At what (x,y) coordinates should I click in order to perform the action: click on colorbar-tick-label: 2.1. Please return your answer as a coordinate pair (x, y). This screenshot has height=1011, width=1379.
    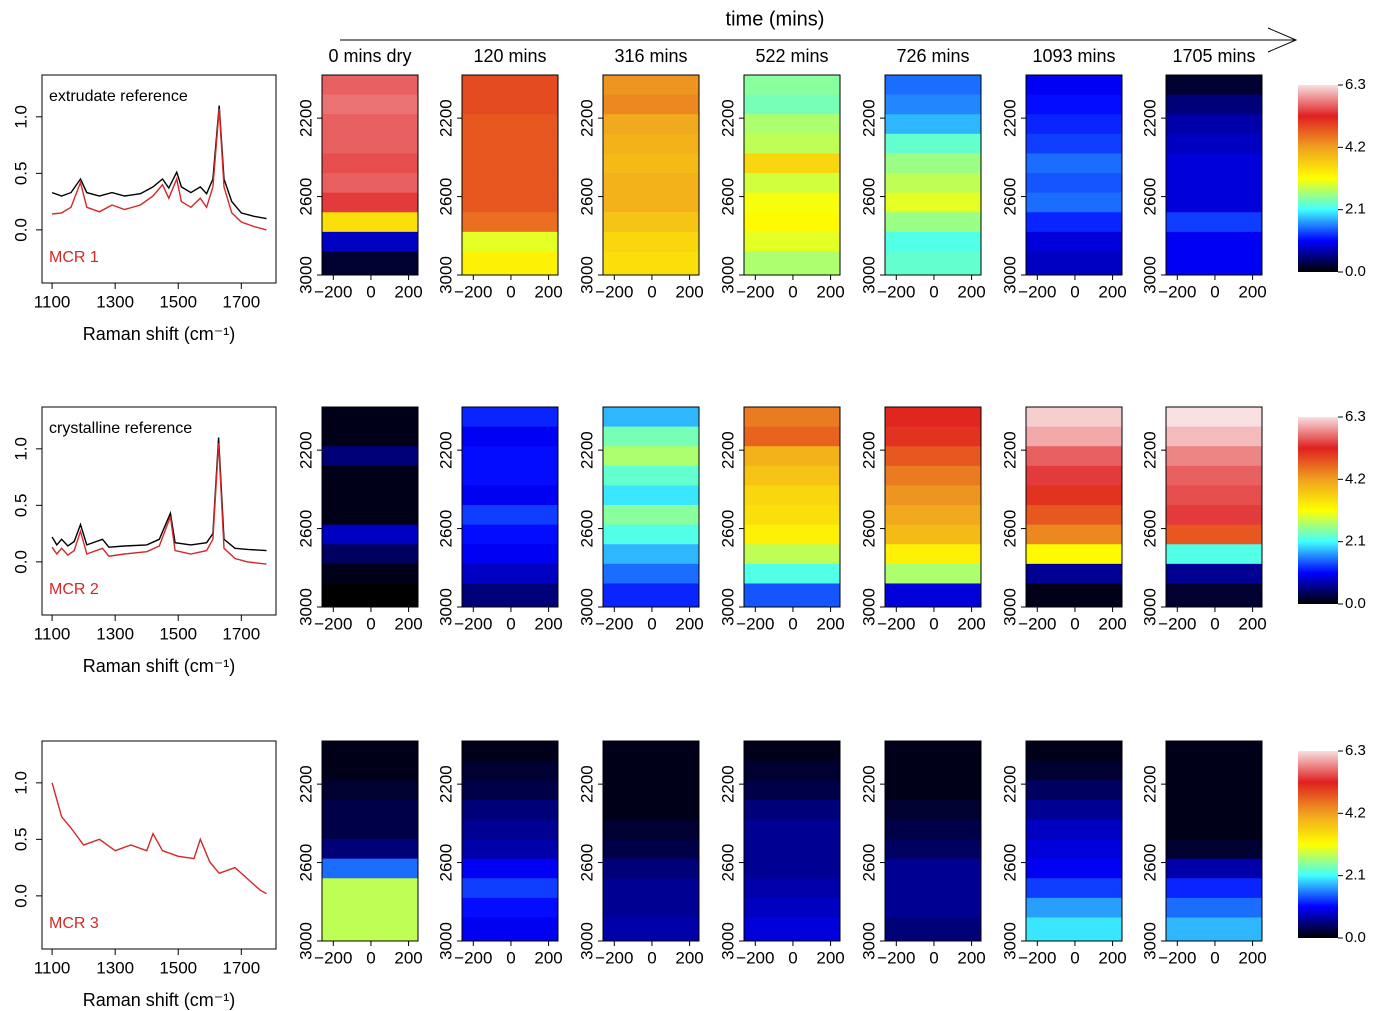
    Looking at the image, I should click on (1355, 209).